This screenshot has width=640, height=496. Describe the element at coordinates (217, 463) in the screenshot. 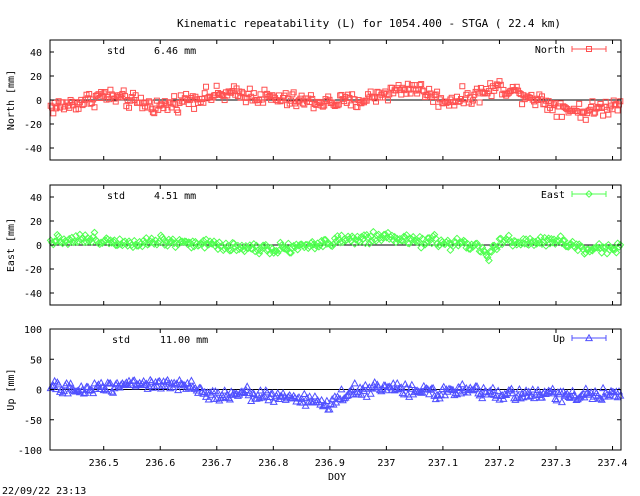

I see `x-tick-label: 236.7` at that location.